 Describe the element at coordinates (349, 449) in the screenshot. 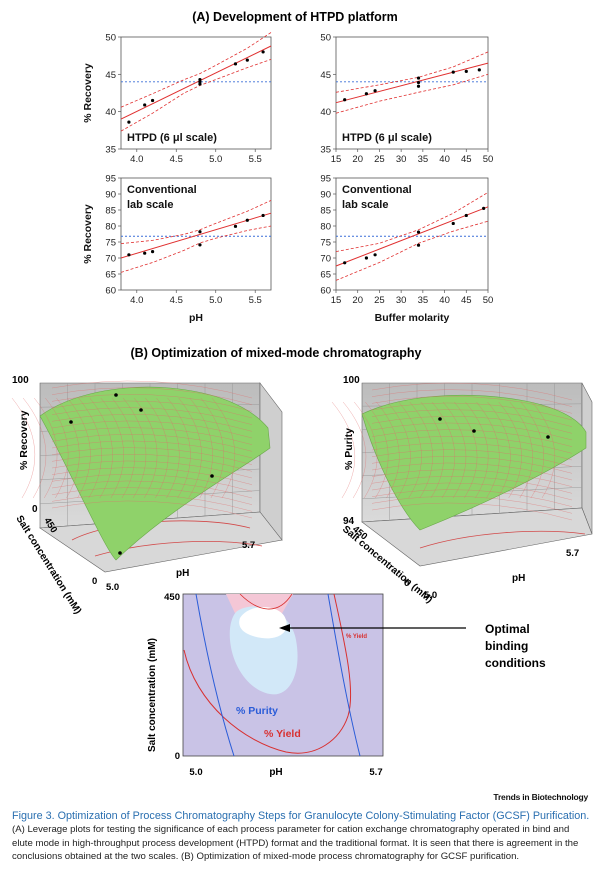

I see `z-axis-label: % Purity` at that location.